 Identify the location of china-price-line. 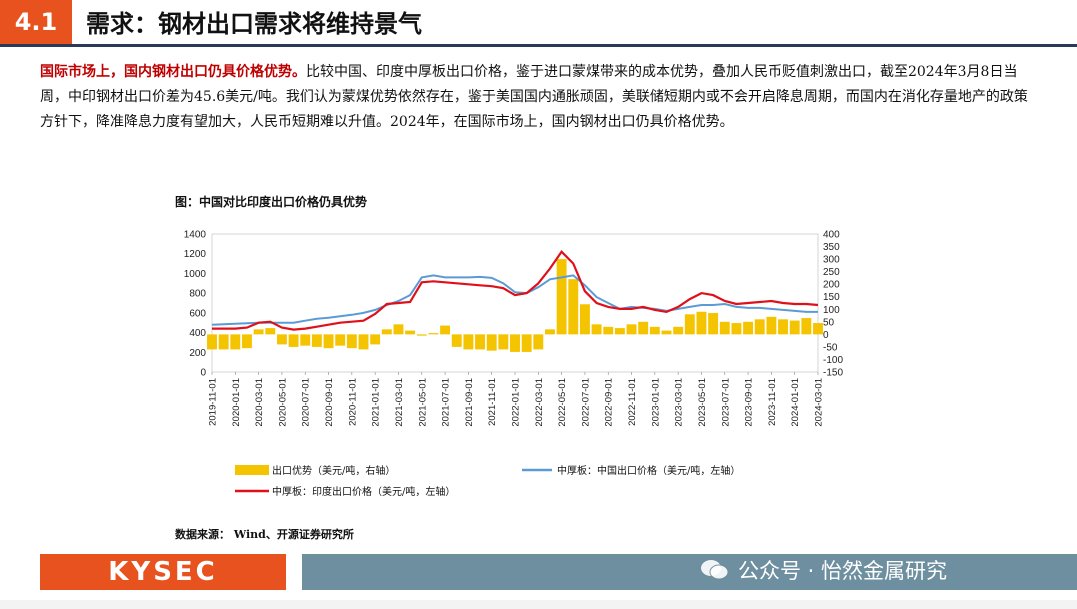
(514, 300).